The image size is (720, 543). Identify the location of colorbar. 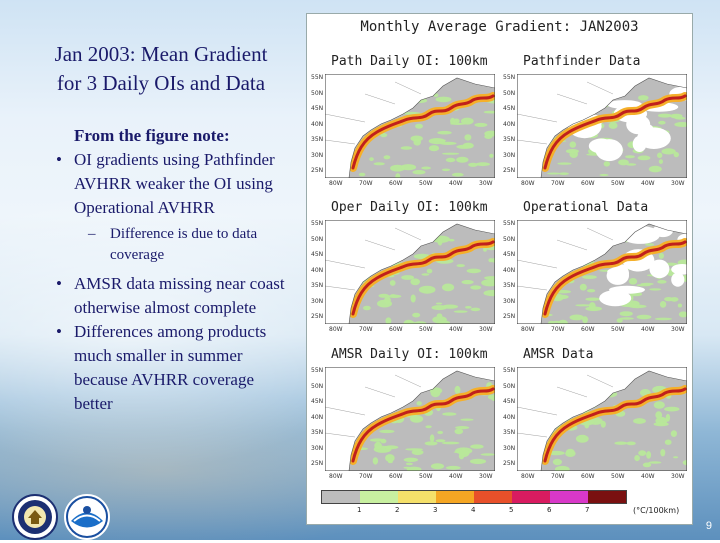
(474, 497).